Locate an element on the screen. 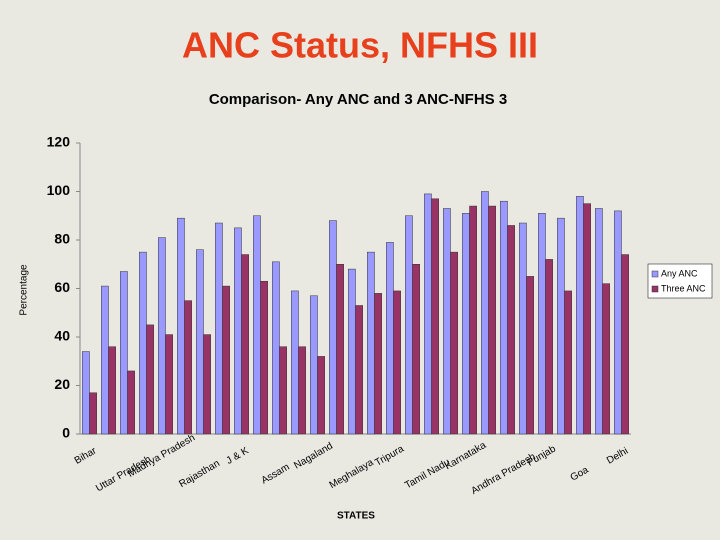  y-tick-label: 0 is located at coordinates (66, 433).